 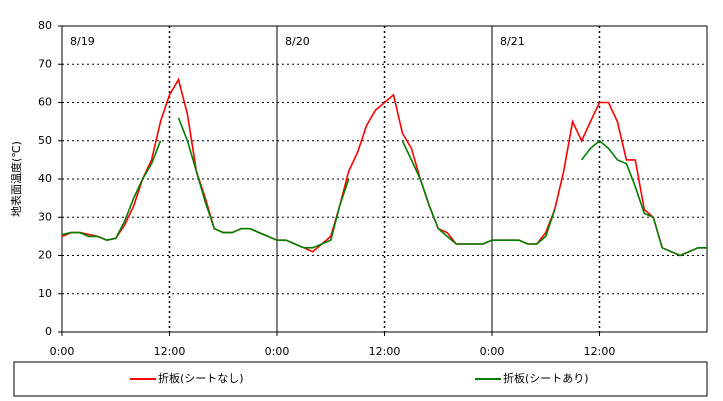 I want to click on y-tick-label: 10, so click(x=45, y=293).